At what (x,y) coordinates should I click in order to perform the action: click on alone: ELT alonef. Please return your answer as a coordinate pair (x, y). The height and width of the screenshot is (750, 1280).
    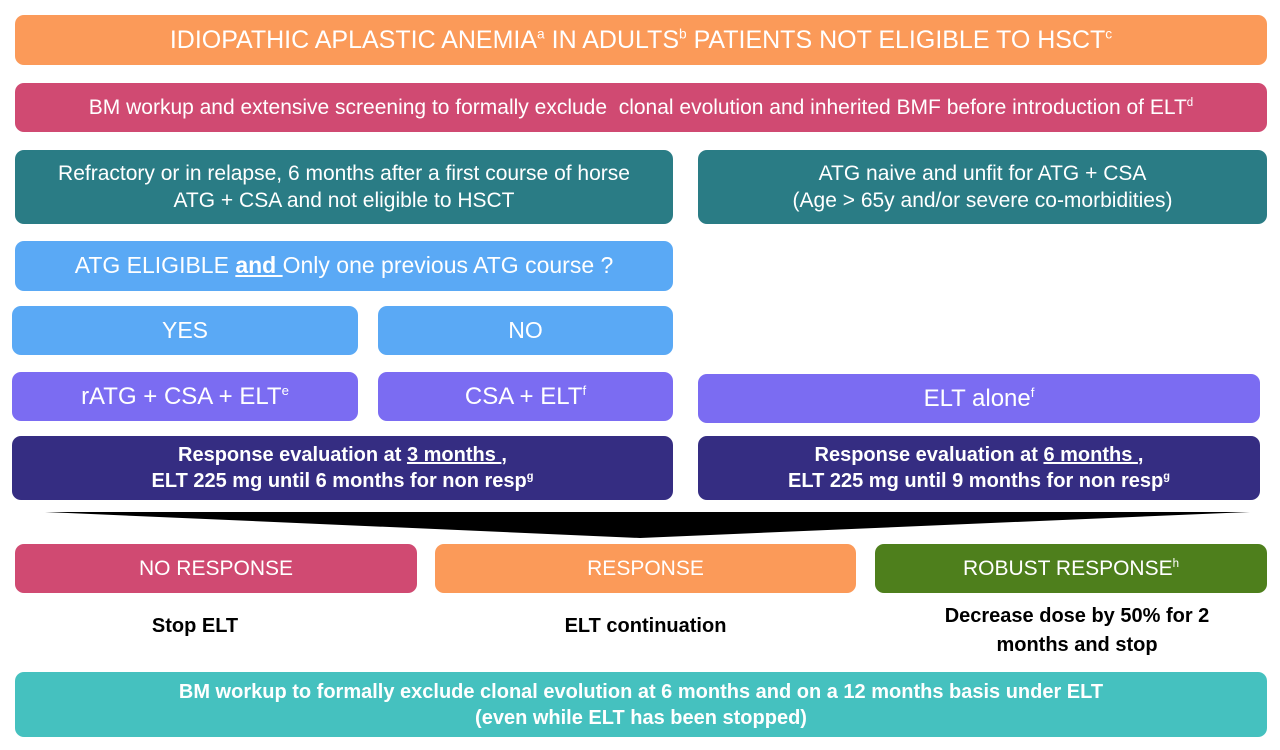
    Looking at the image, I should click on (979, 398).